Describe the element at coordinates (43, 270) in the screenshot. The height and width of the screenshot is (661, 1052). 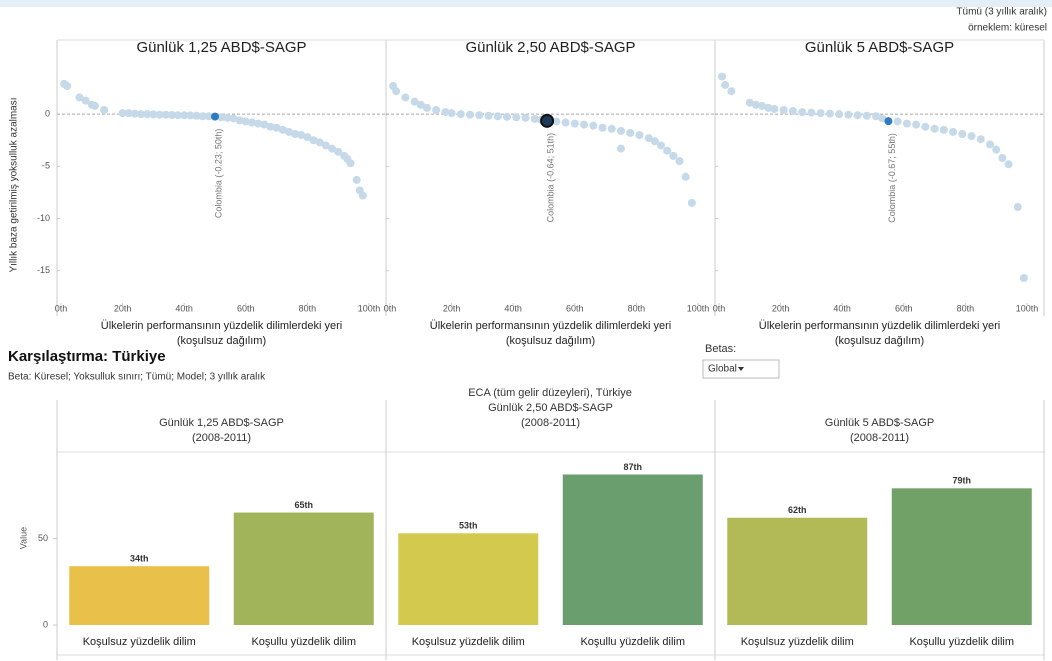
I see `y-tick-label: -15` at that location.